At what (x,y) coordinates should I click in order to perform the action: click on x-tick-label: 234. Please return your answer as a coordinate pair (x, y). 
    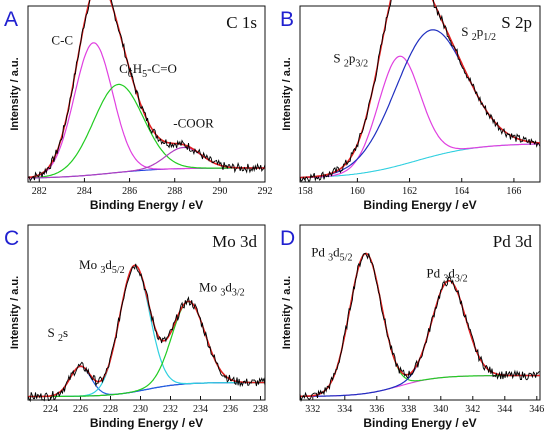
    Looking at the image, I should click on (200, 409).